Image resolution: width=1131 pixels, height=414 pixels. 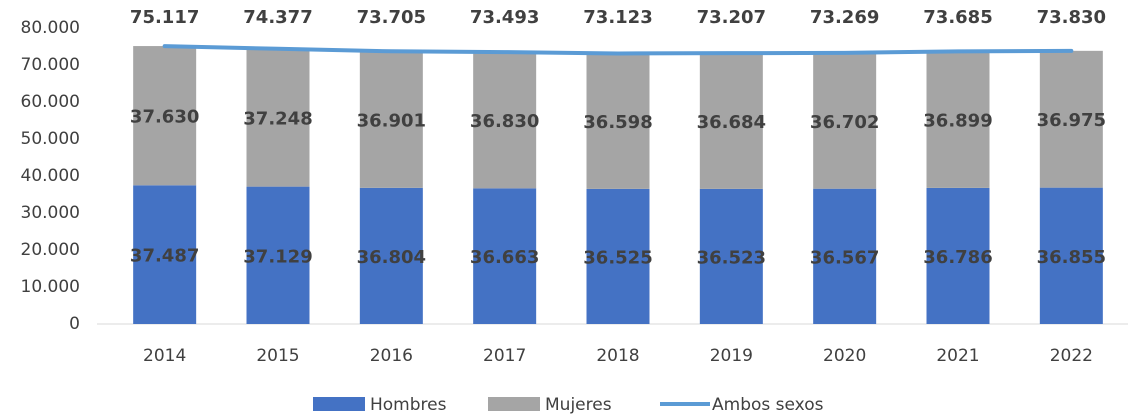 I want to click on y-tick-label: 10.000, so click(x=50, y=287).